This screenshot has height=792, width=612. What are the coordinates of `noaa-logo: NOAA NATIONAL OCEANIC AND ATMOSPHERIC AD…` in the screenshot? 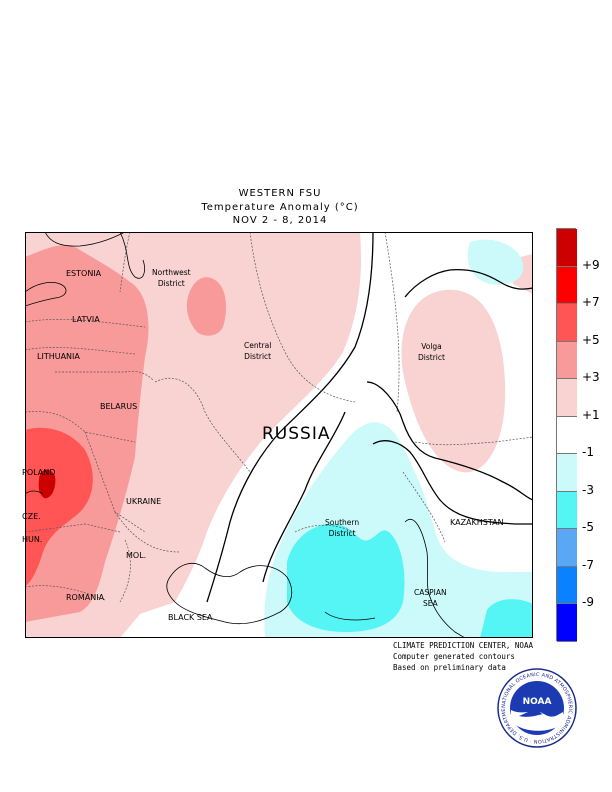 It's located at (537, 708).